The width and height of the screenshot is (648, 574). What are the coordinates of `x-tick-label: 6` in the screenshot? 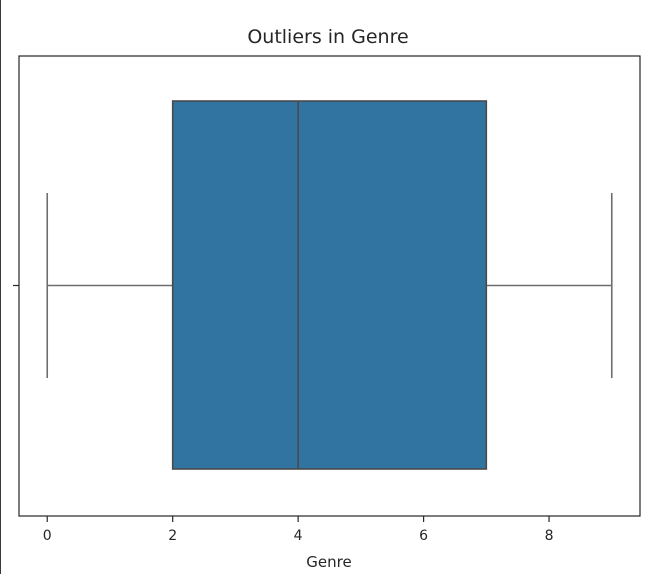 It's located at (423, 536).